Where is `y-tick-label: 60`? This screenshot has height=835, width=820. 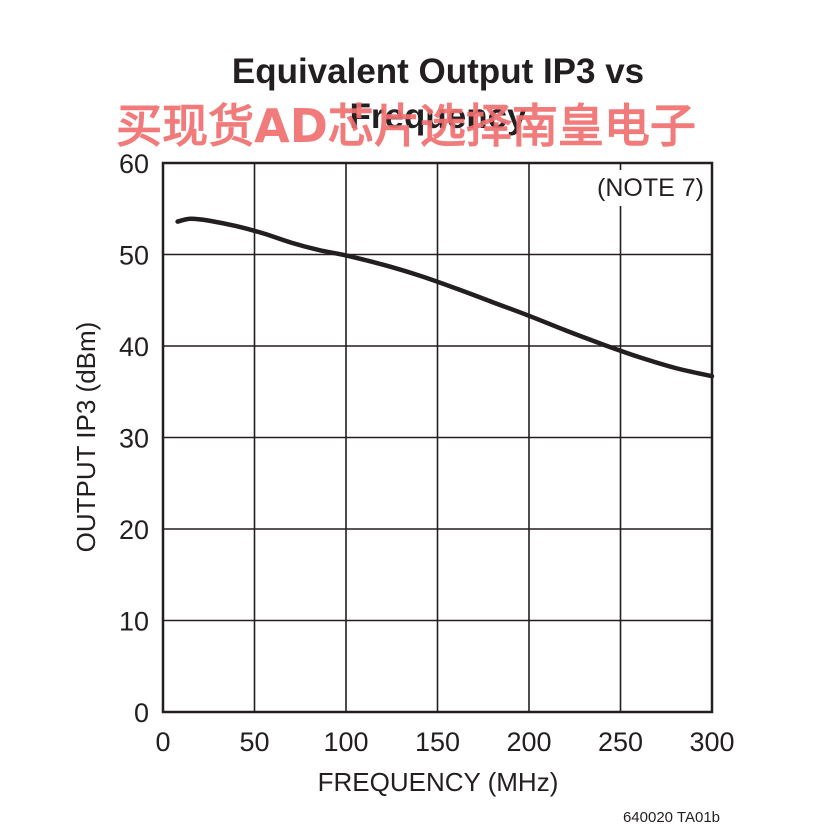
y-tick-label: 60 is located at coordinates (134, 164).